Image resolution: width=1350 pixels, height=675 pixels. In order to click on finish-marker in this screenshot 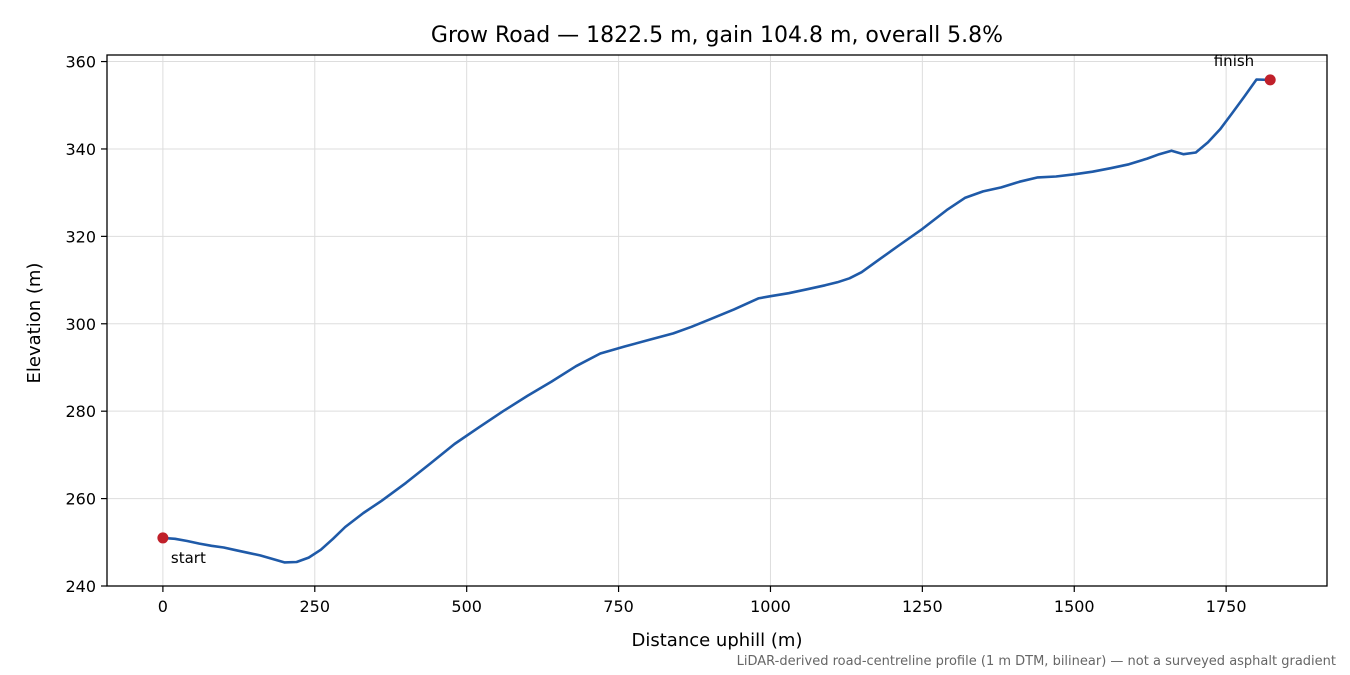, I will do `click(1270, 80)`.